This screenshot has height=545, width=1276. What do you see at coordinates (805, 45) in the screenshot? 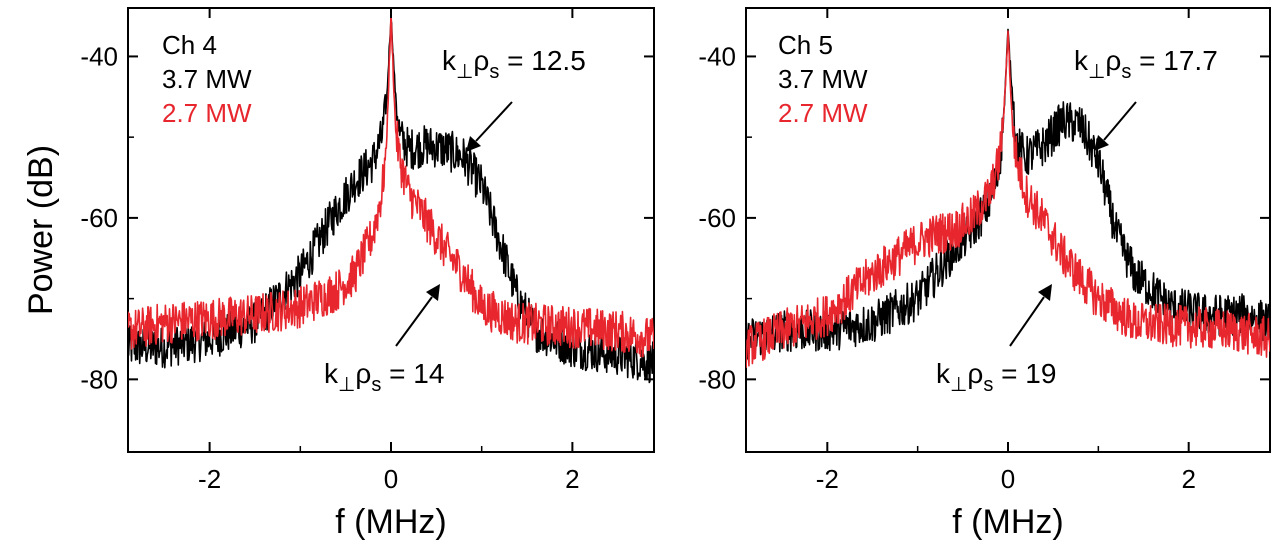
I see `legend-title: Ch 5` at bounding box center [805, 45].